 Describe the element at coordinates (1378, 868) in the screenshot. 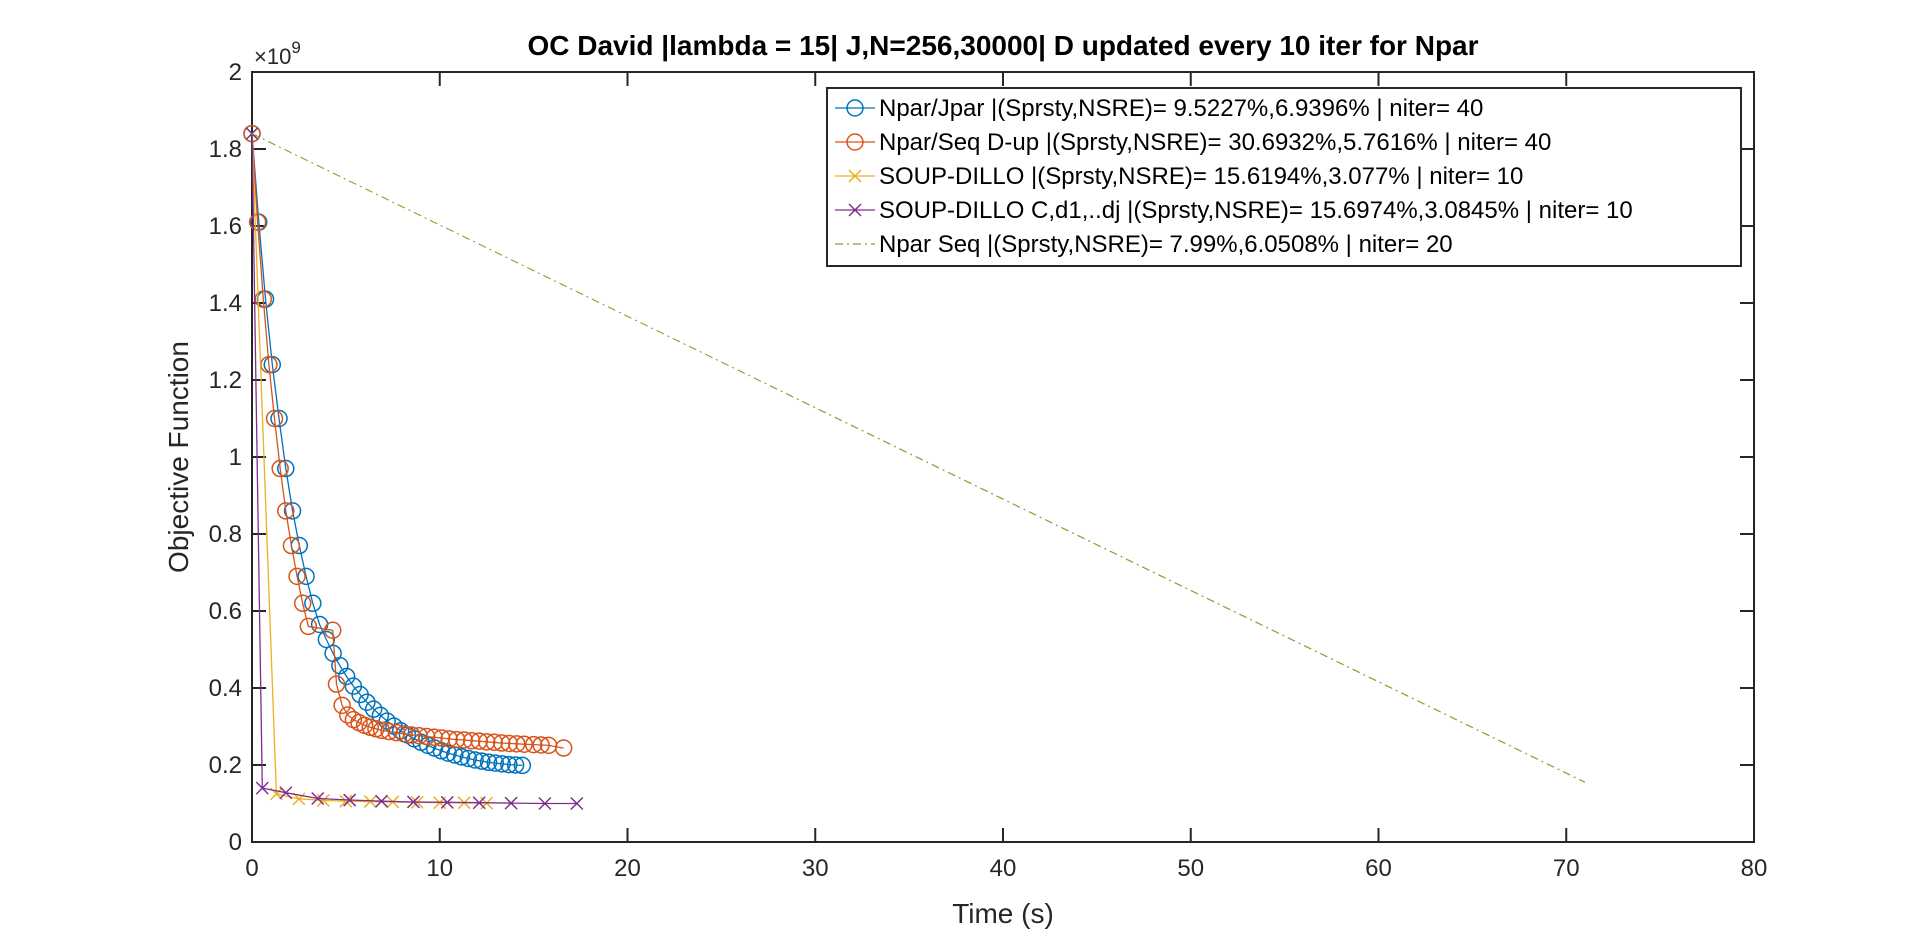

I see `x-tick-label: 60` at that location.